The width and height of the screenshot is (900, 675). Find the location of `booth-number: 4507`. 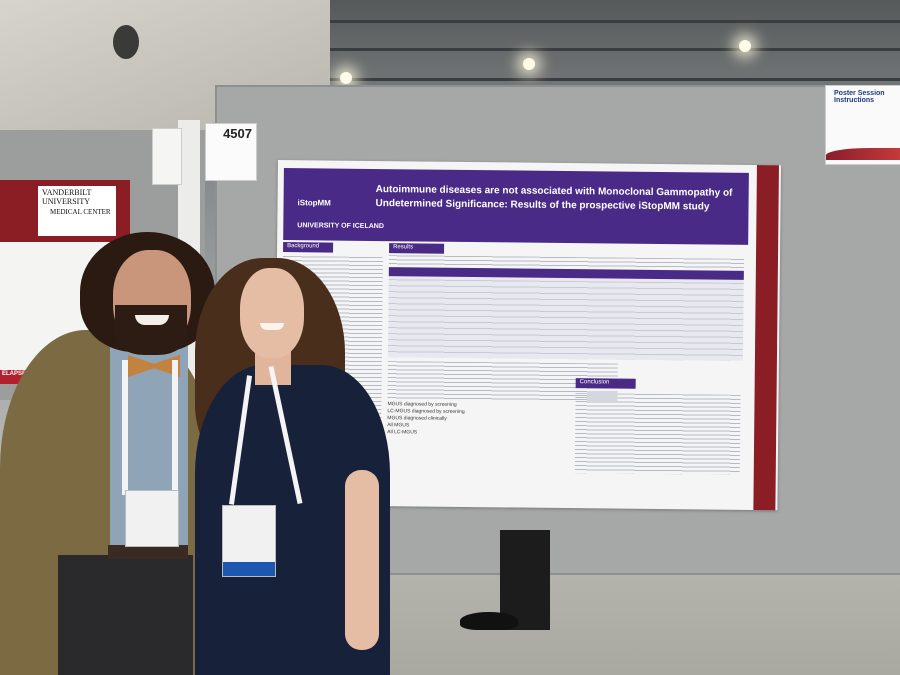

booth-number: 4507 is located at coordinates (237, 133).